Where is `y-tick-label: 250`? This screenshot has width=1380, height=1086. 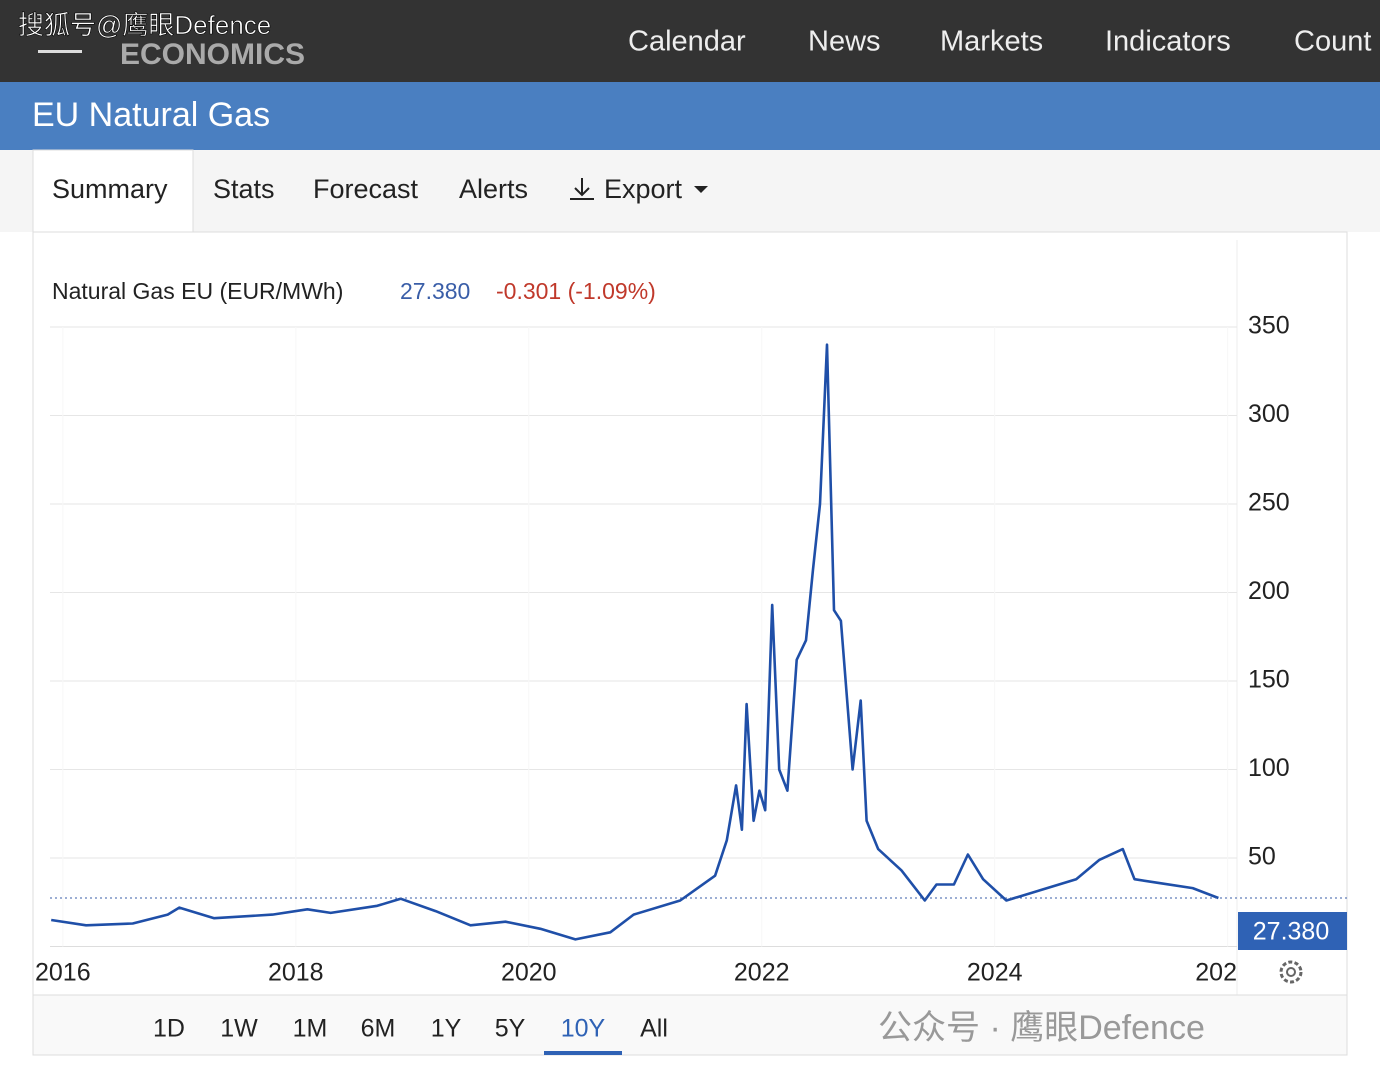 y-tick-label: 250 is located at coordinates (1269, 503).